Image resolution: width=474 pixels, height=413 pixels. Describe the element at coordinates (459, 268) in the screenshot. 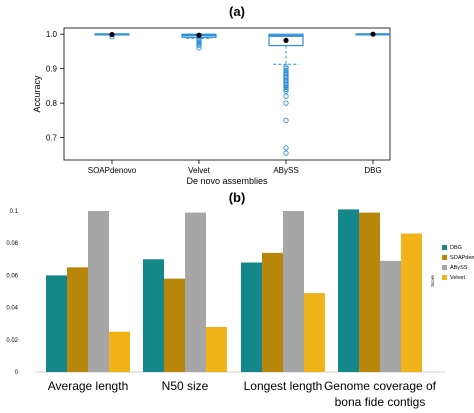

I see `legend-label-abyss: ABySS` at that location.